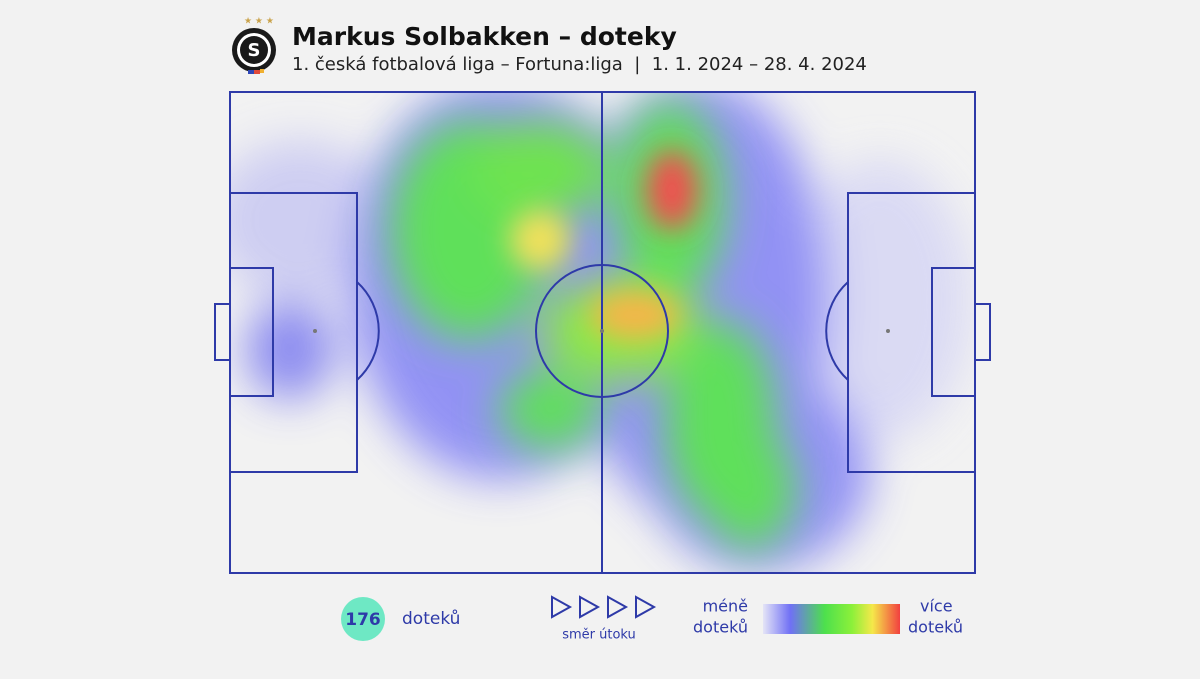  What do you see at coordinates (599, 635) in the screenshot?
I see `direction-label: směr útoku` at bounding box center [599, 635].